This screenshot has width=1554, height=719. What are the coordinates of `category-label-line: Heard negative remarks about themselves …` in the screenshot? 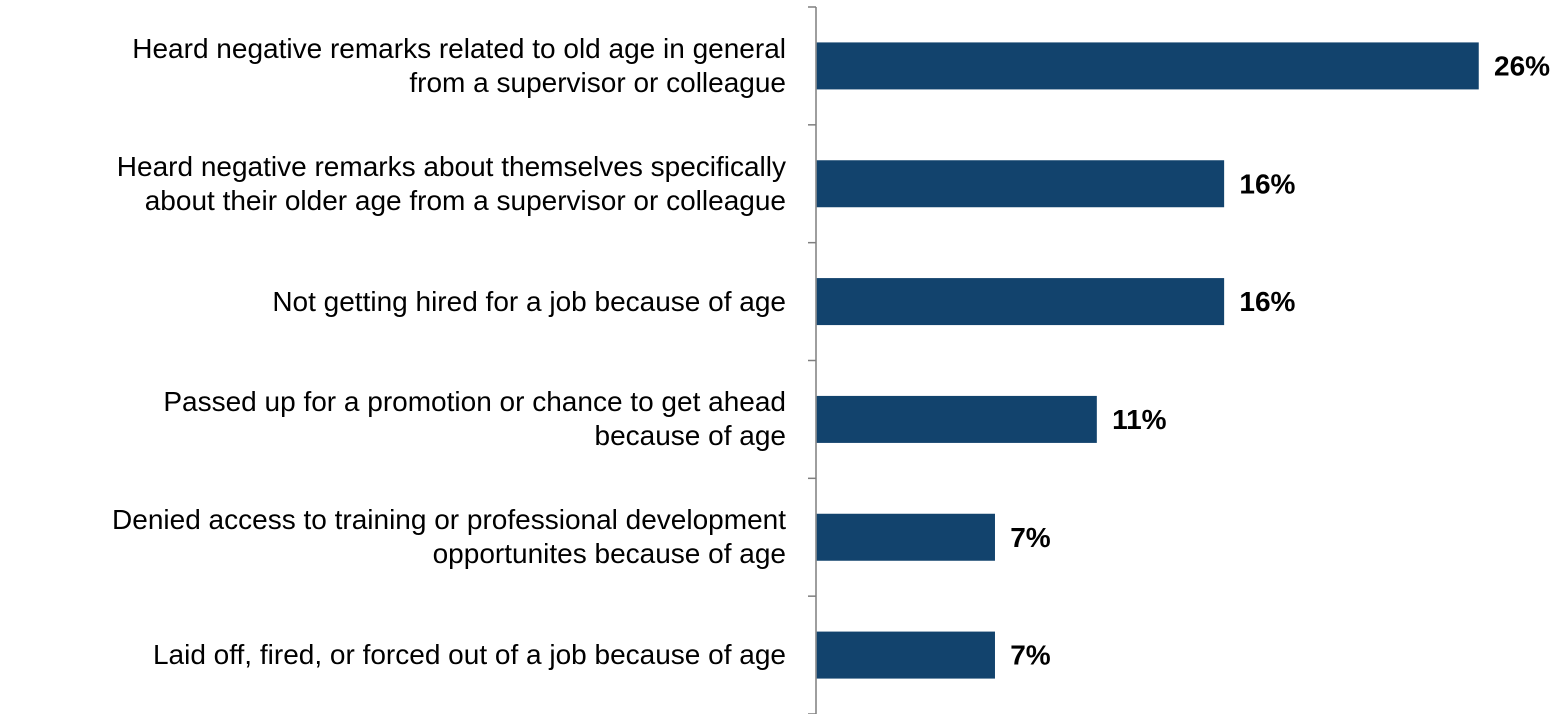 It's located at (451, 166).